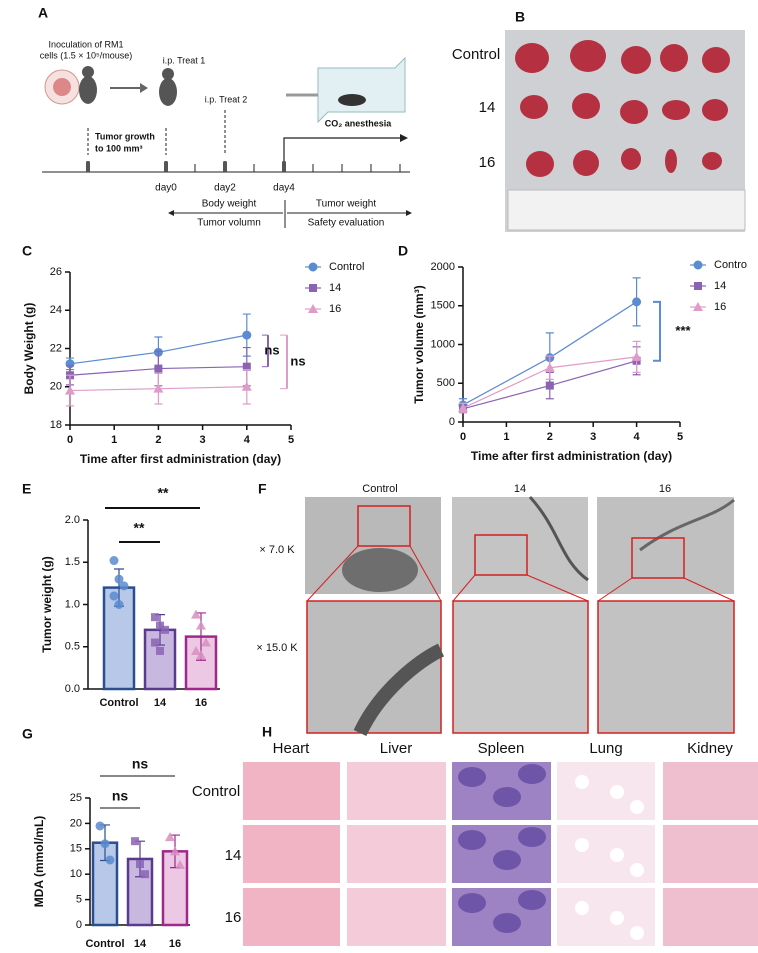 Image resolution: width=758 pixels, height=953 pixels. What do you see at coordinates (47, 604) in the screenshot?
I see `y-axis-title: Tumor weight (g)` at bounding box center [47, 604].